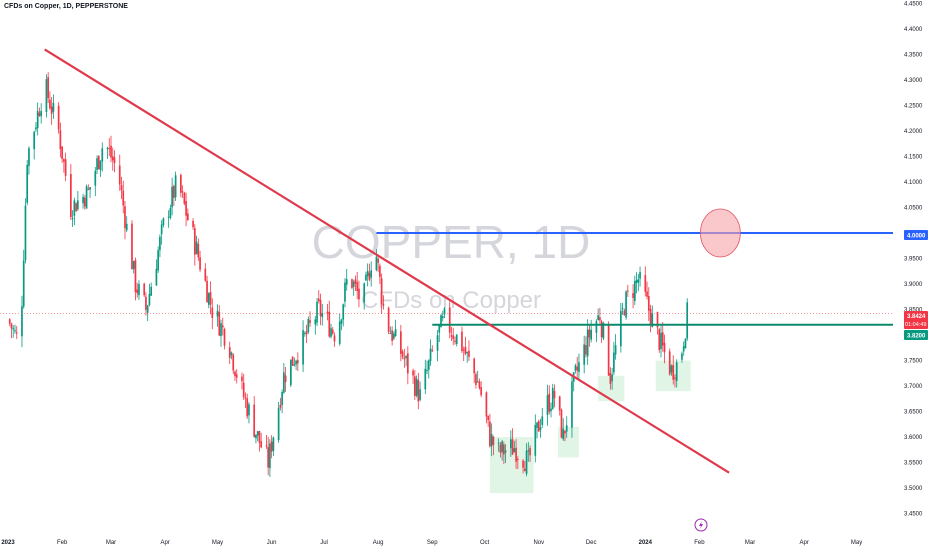 The height and width of the screenshot is (550, 932). Describe the element at coordinates (913, 285) in the screenshot. I see `price-tick-label: 3.9000` at that location.